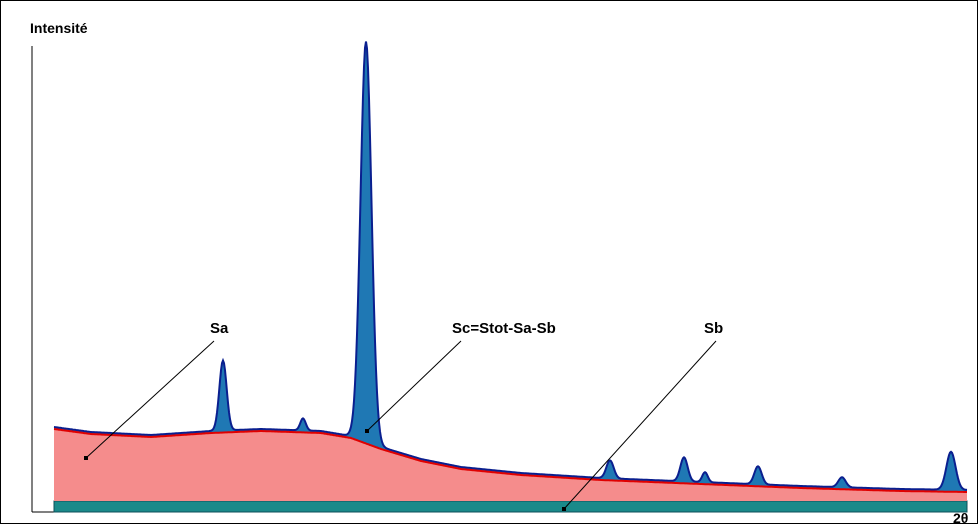 The width and height of the screenshot is (978, 524). What do you see at coordinates (414, 386) in the screenshot?
I see `leader-line-sc` at bounding box center [414, 386].